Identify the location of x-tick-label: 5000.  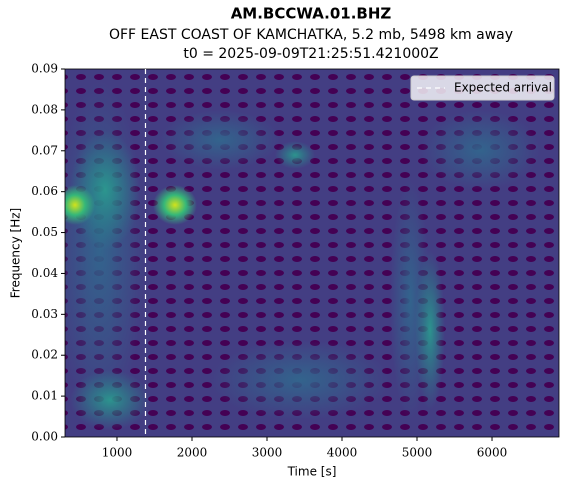
(417, 453).